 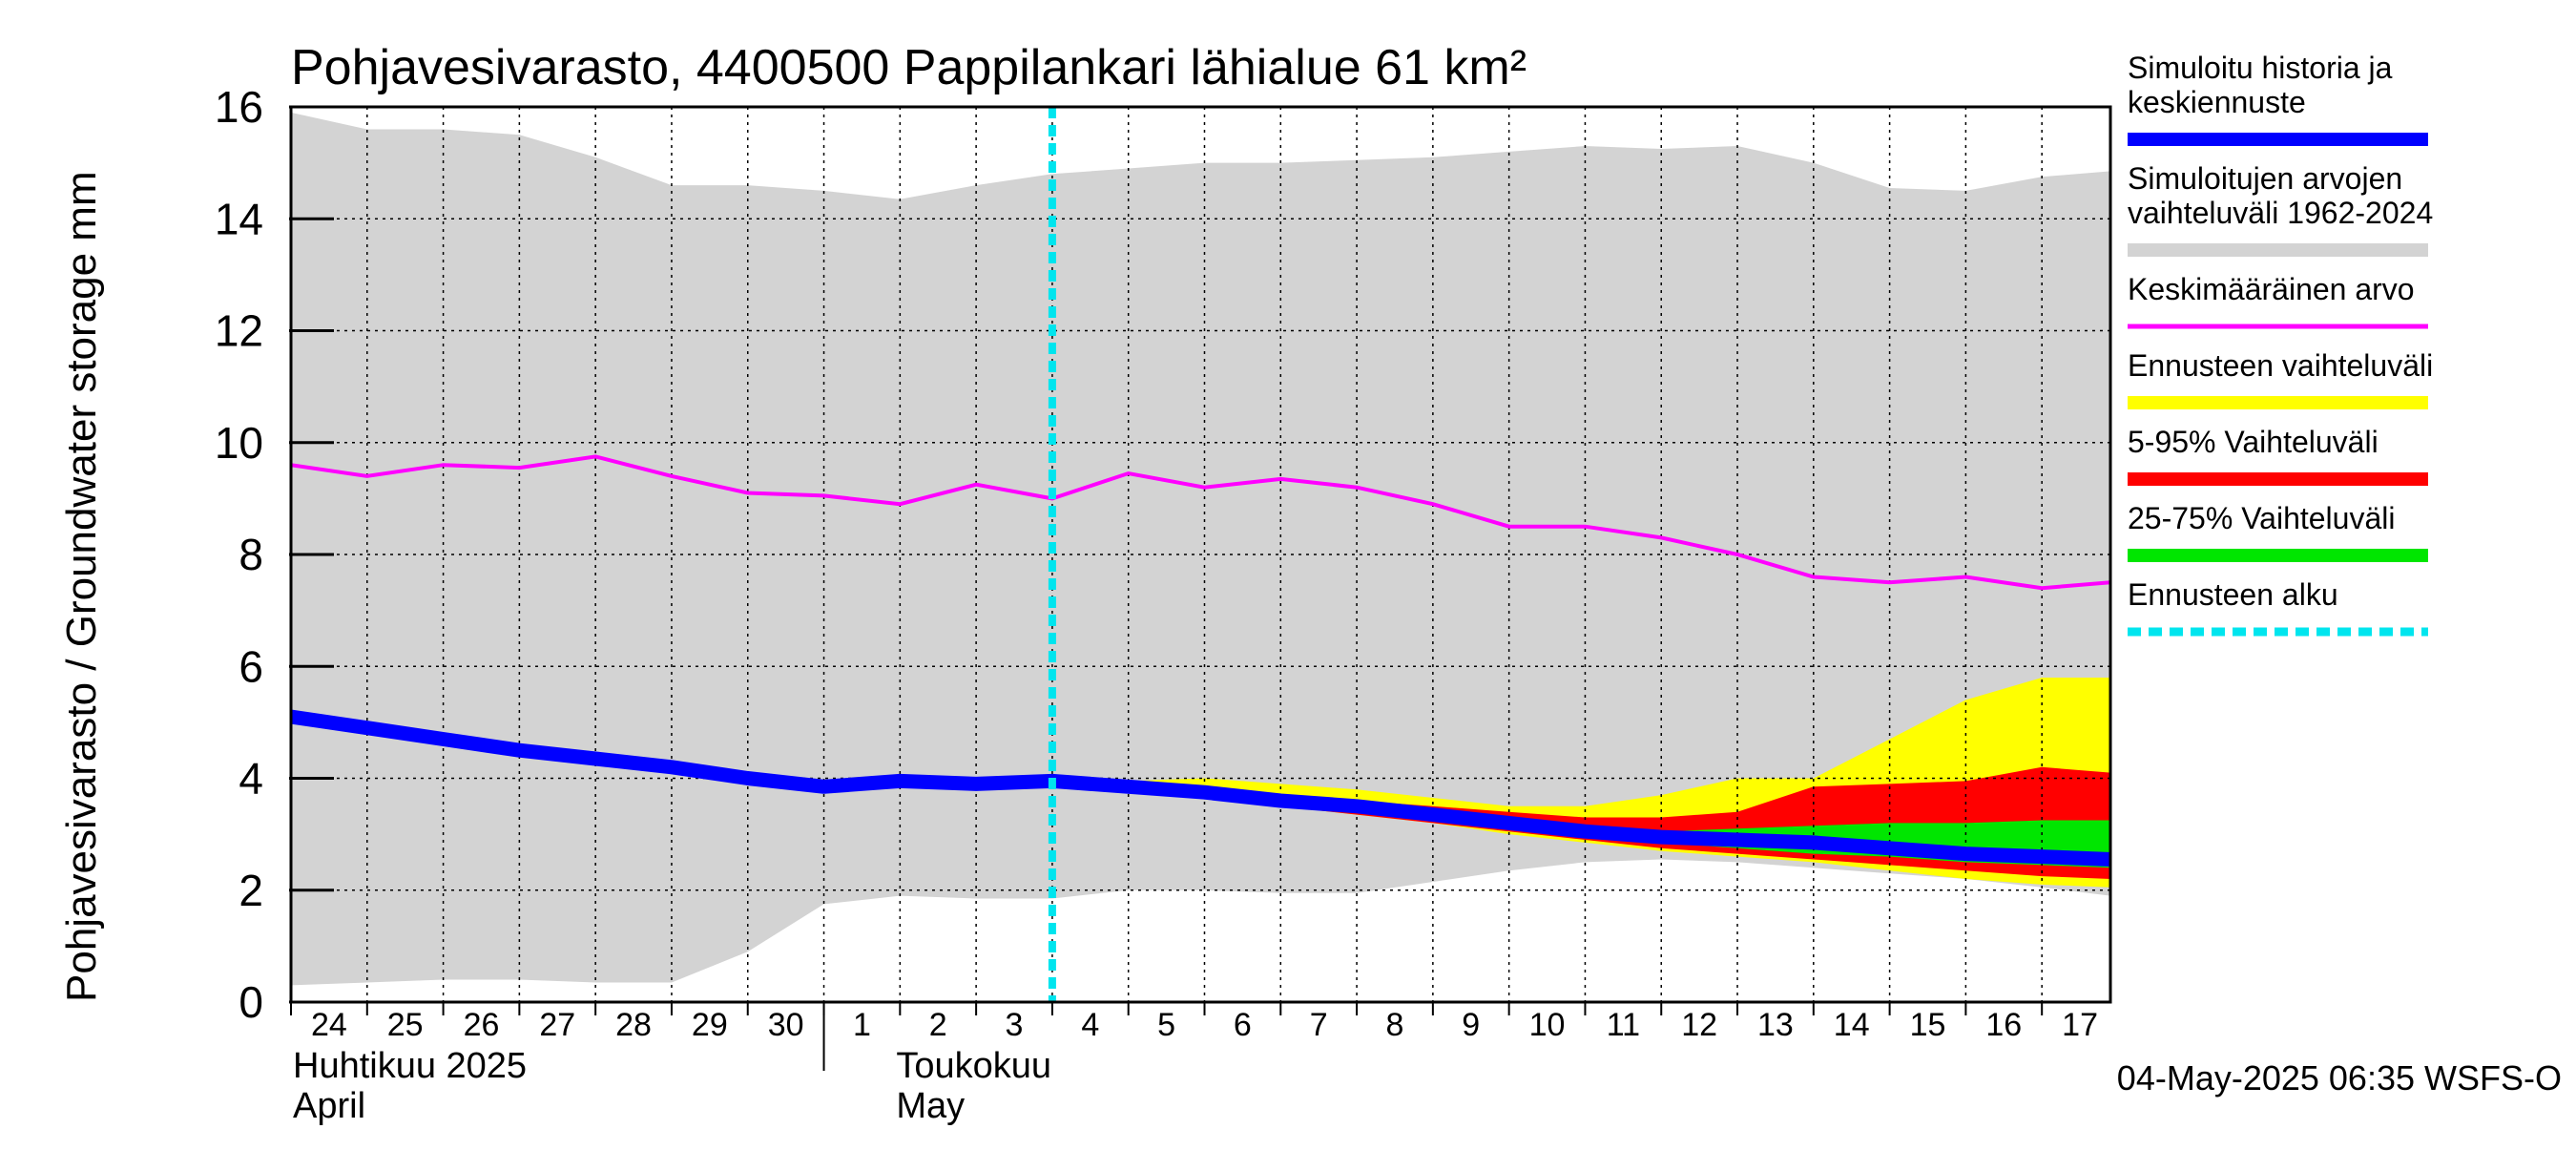 What do you see at coordinates (2280, 365) in the screenshot?
I see `legend-label: Ennusteen vaihteluväli` at bounding box center [2280, 365].